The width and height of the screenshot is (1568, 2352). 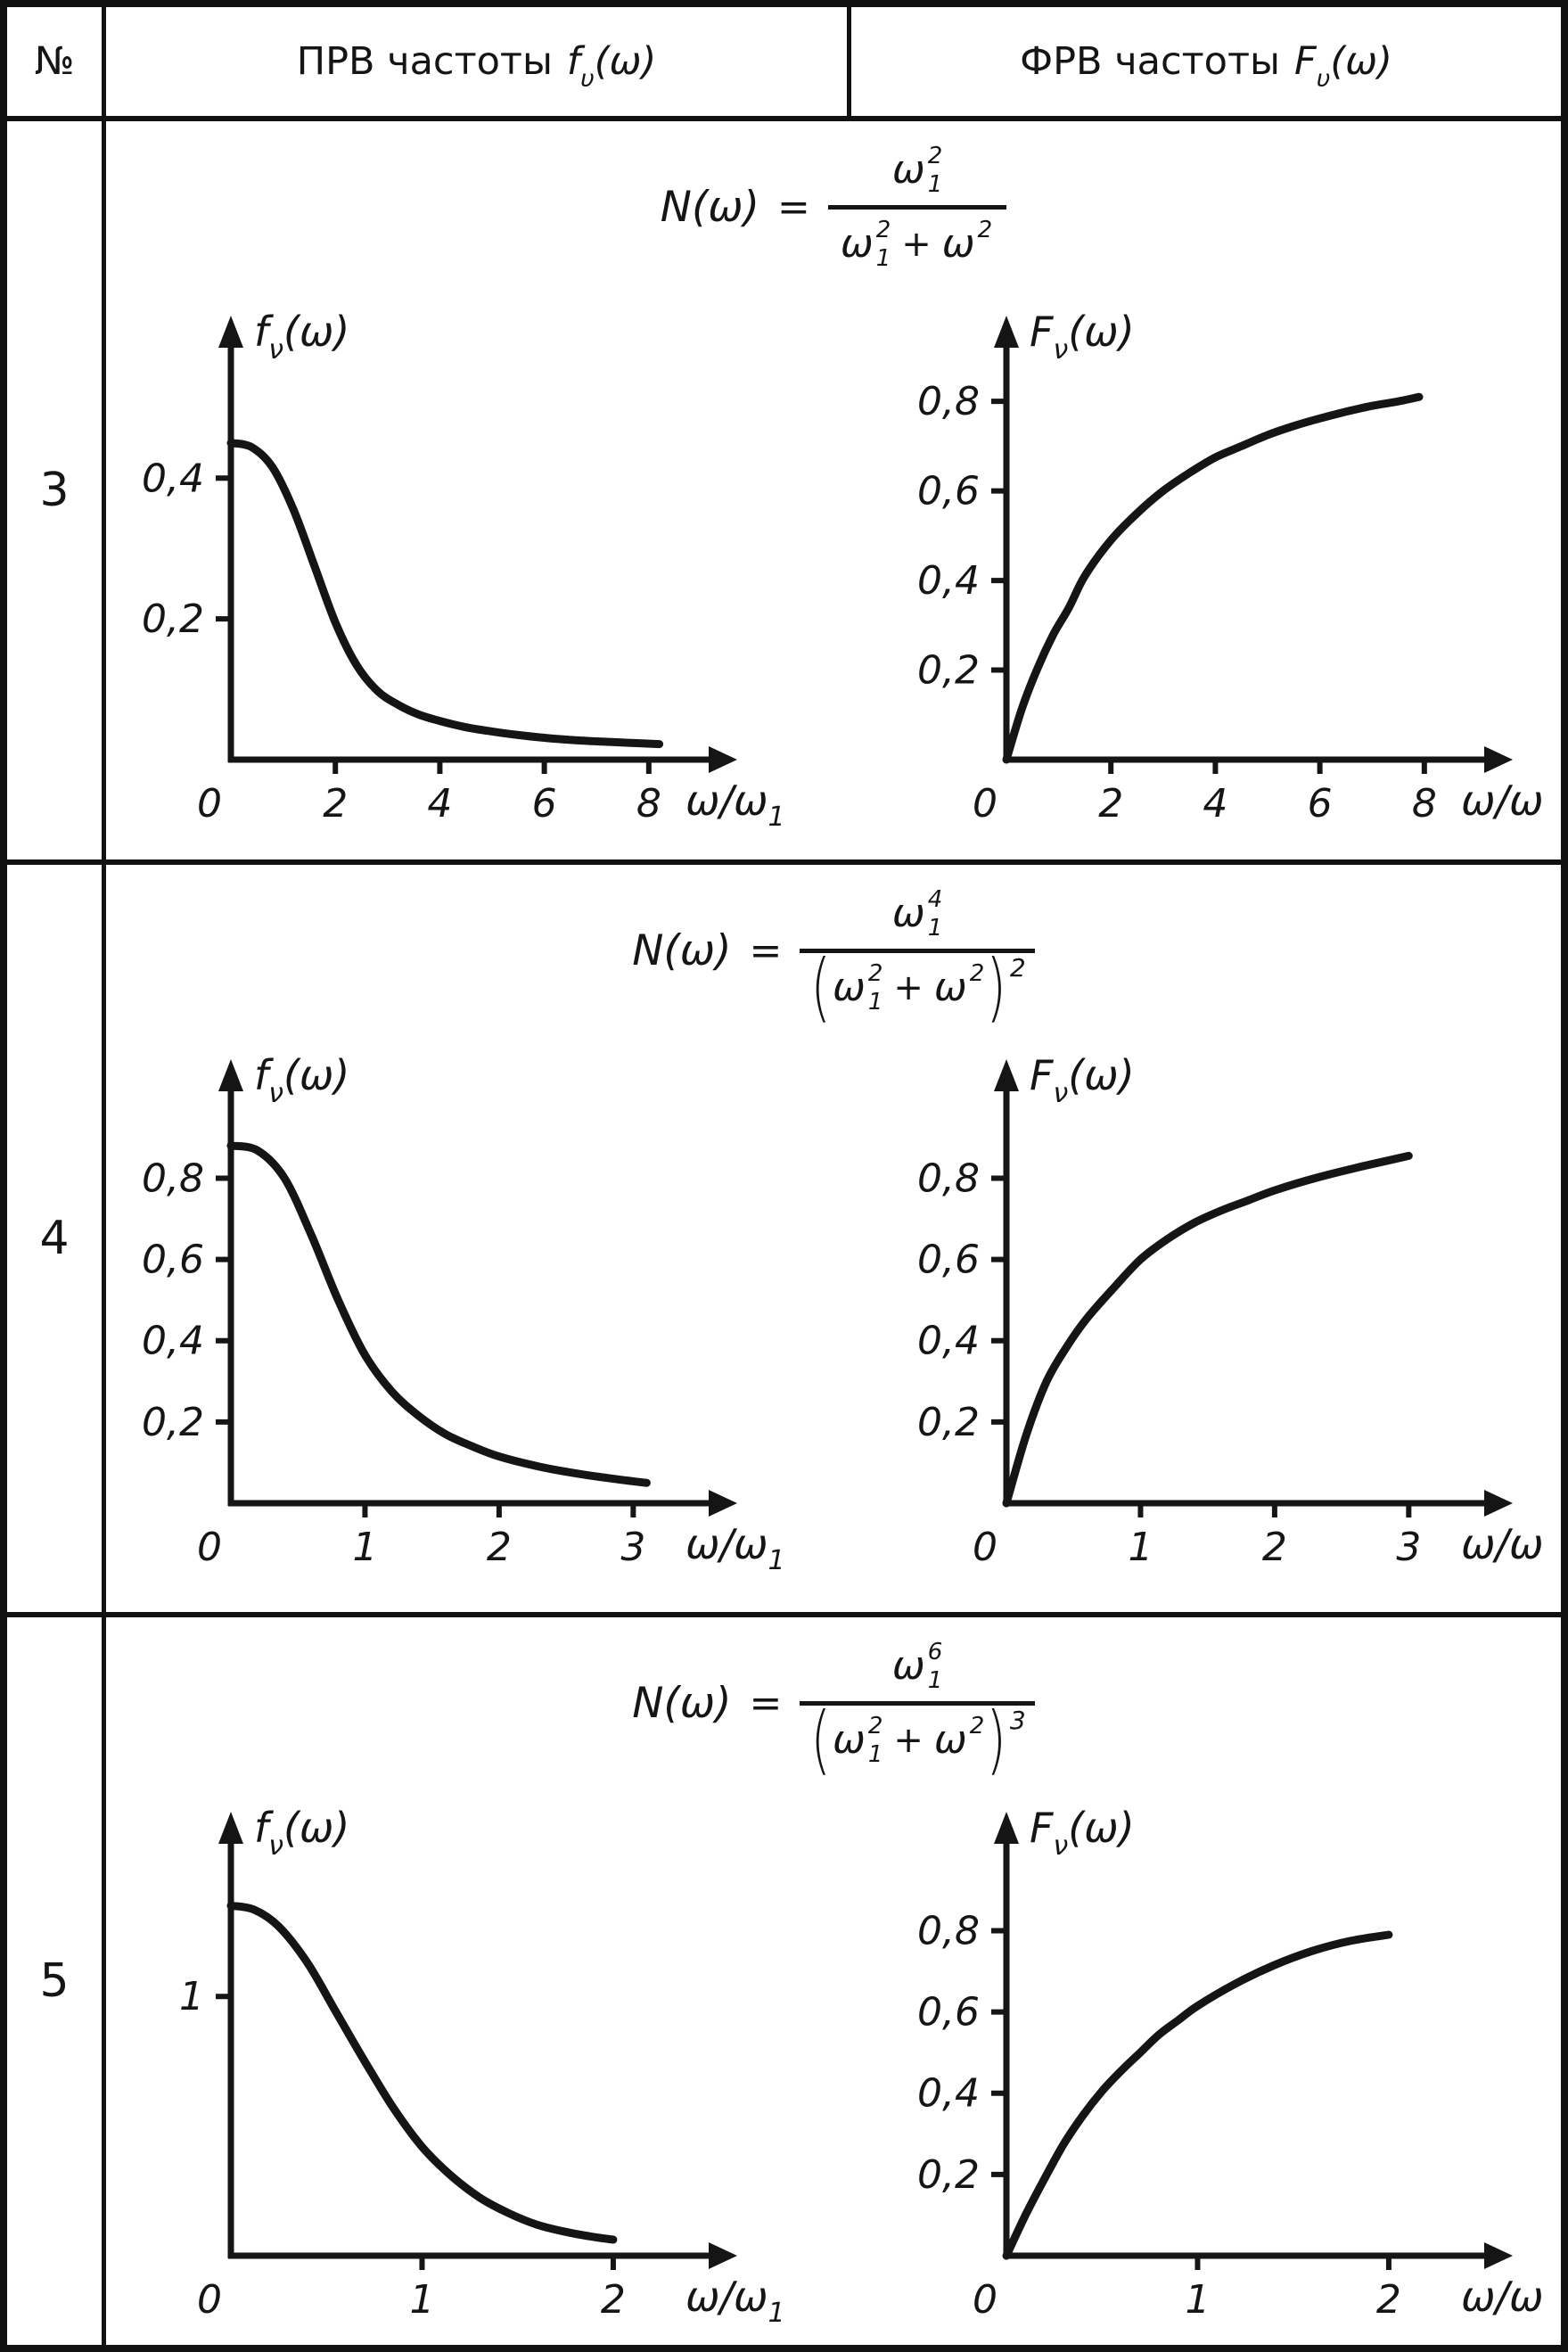 I want to click on pdf-col-label: ПРВ частоты, so click(x=424, y=62).